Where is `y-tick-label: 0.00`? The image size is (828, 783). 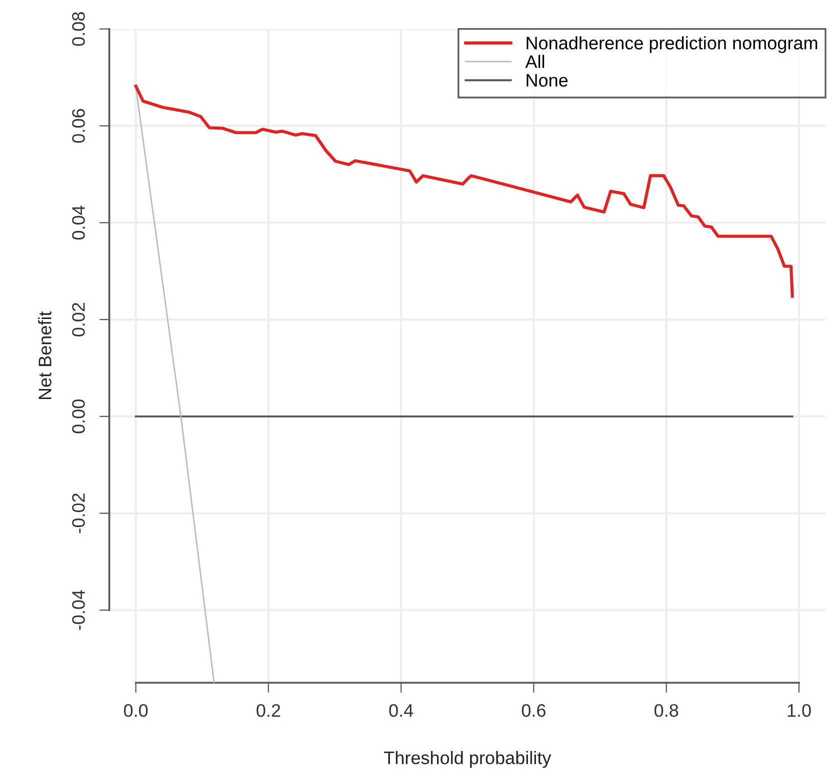 y-tick-label: 0.00 is located at coordinates (78, 417).